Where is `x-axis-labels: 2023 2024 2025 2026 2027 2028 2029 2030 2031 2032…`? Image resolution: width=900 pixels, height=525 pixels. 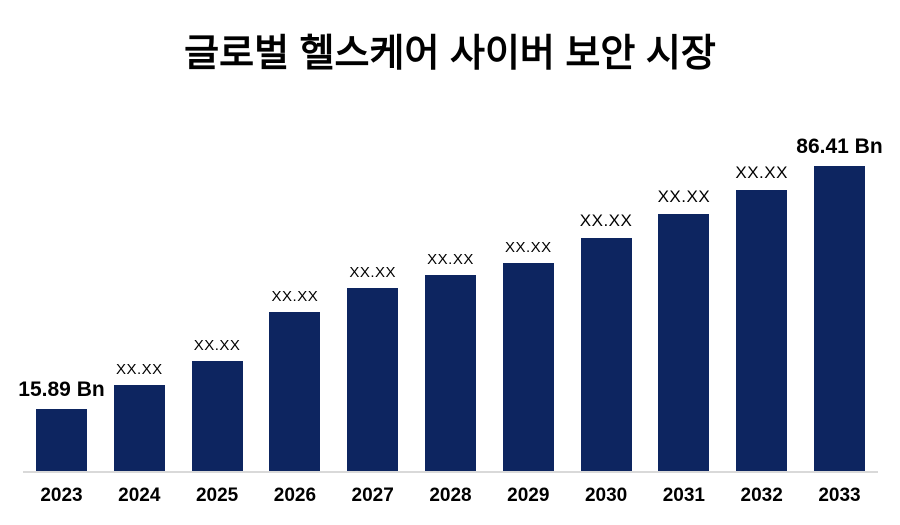
x-axis-labels: 2023 2024 2025 2026 2027 2028 2029 2030 2031 2032… is located at coordinates (450, 496).